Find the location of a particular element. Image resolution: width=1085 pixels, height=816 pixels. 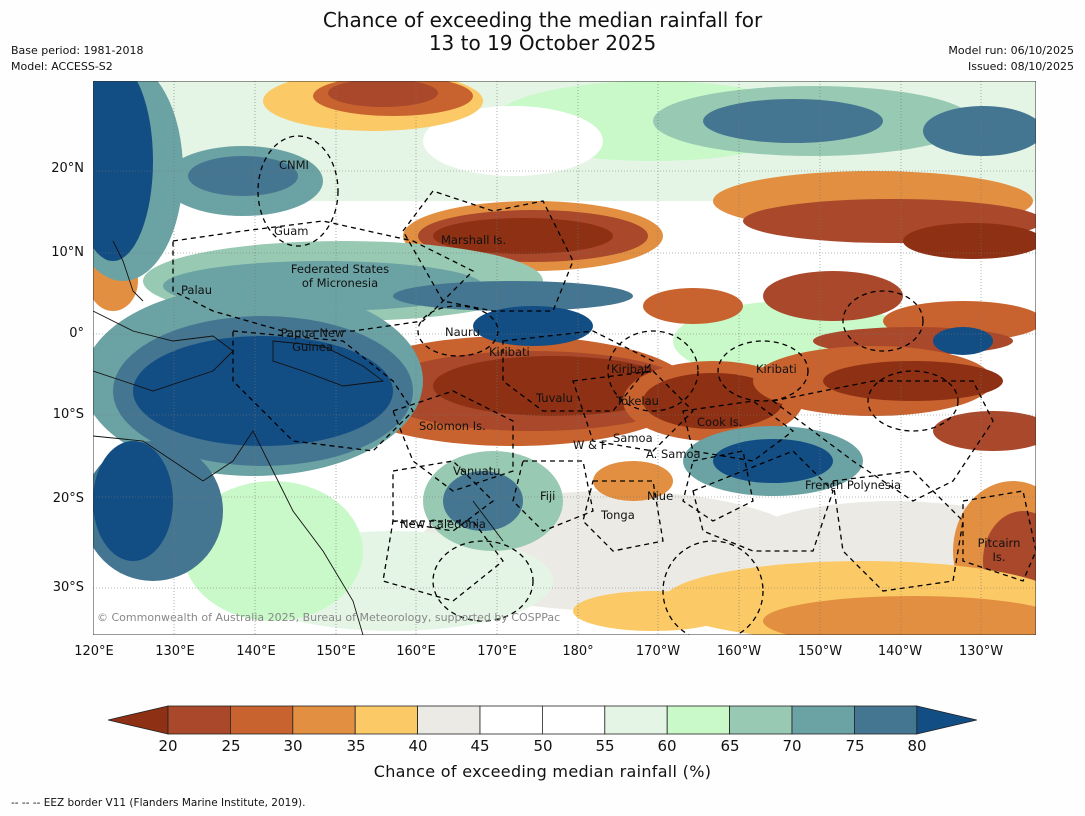

region-tokelau: Tokelau is located at coordinates (637, 401).